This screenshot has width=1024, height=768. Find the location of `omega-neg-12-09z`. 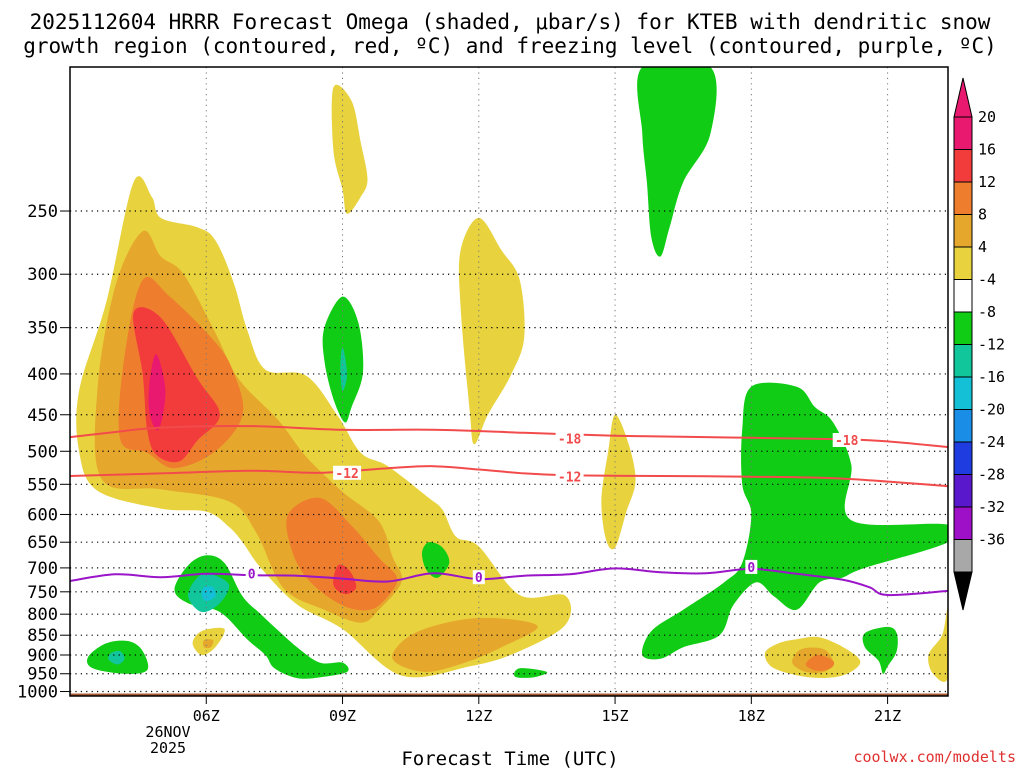

omega-neg-12-09z is located at coordinates (344, 368).